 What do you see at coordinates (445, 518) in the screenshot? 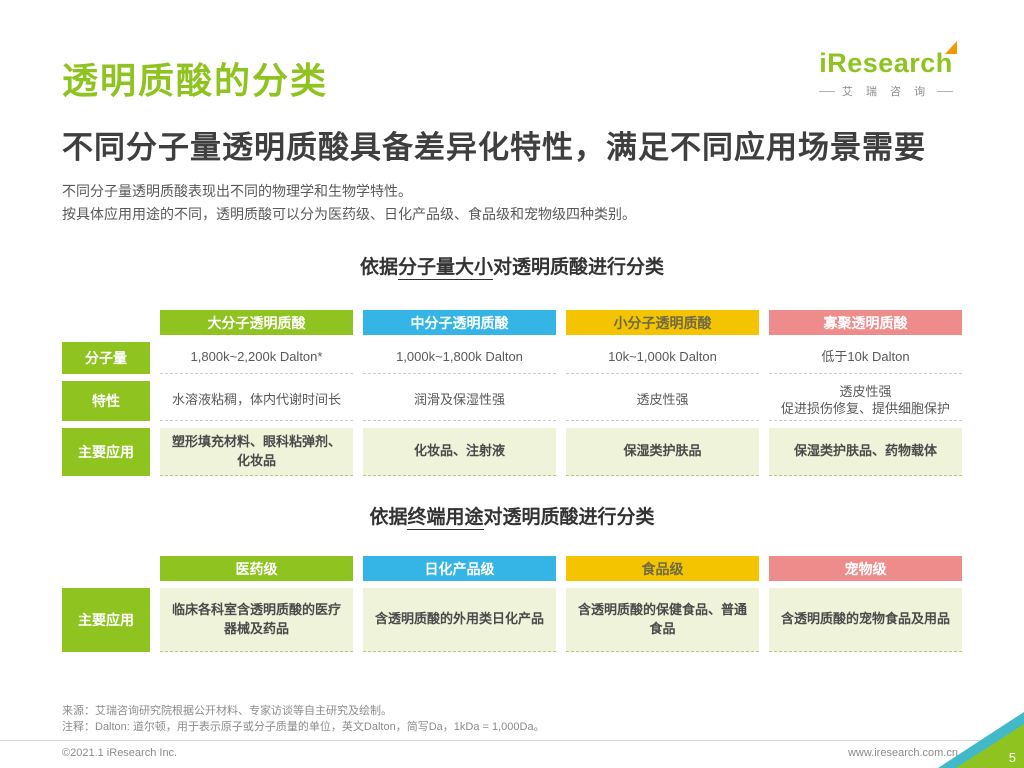
I see `section2-title-underlined: 终端用途` at bounding box center [445, 518].